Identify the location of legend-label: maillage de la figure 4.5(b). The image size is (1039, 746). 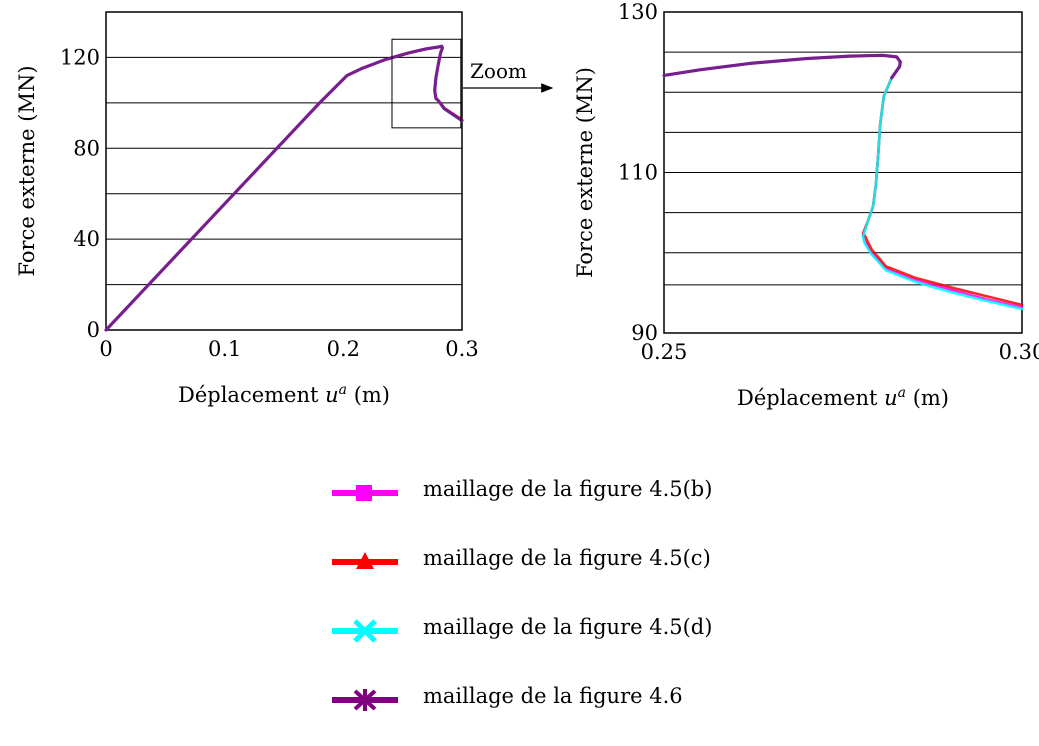
(568, 489).